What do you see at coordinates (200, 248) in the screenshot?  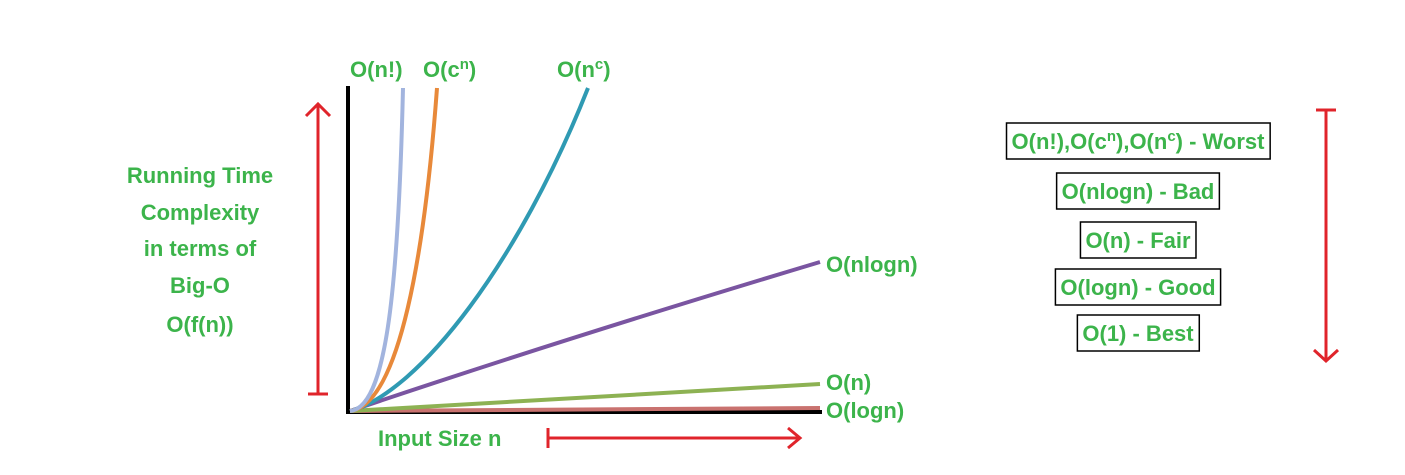 I see `y-axis-label: in terms of` at bounding box center [200, 248].